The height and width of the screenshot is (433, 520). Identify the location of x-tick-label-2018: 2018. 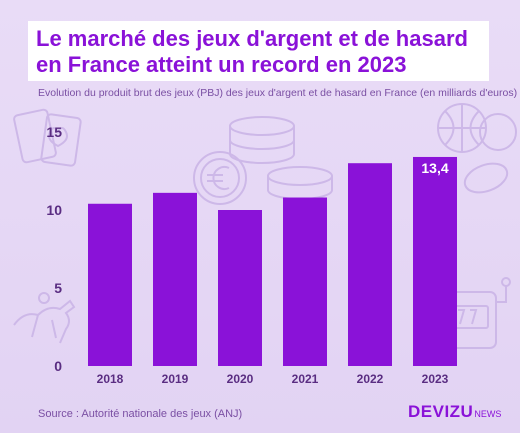
(110, 379).